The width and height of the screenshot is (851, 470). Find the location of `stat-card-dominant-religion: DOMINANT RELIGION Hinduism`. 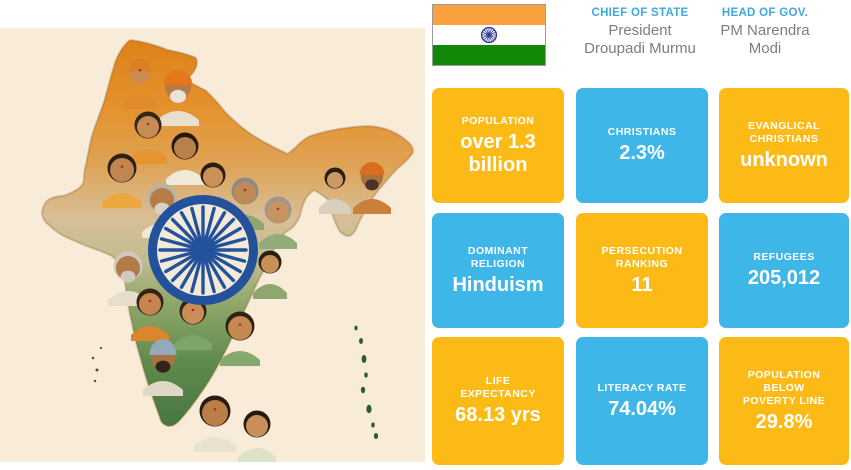

stat-card-dominant-religion: DOMINANT RELIGION Hinduism is located at coordinates (498, 270).